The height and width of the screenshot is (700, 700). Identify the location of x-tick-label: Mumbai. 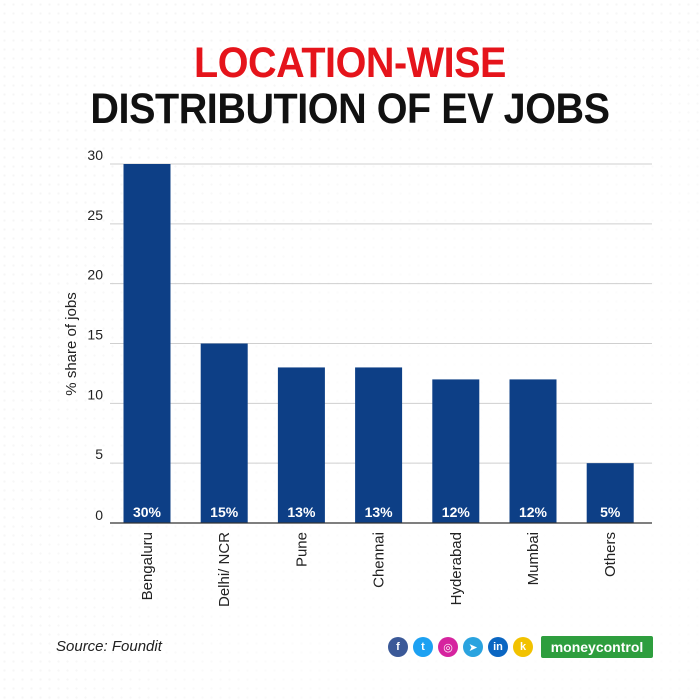
(533, 558).